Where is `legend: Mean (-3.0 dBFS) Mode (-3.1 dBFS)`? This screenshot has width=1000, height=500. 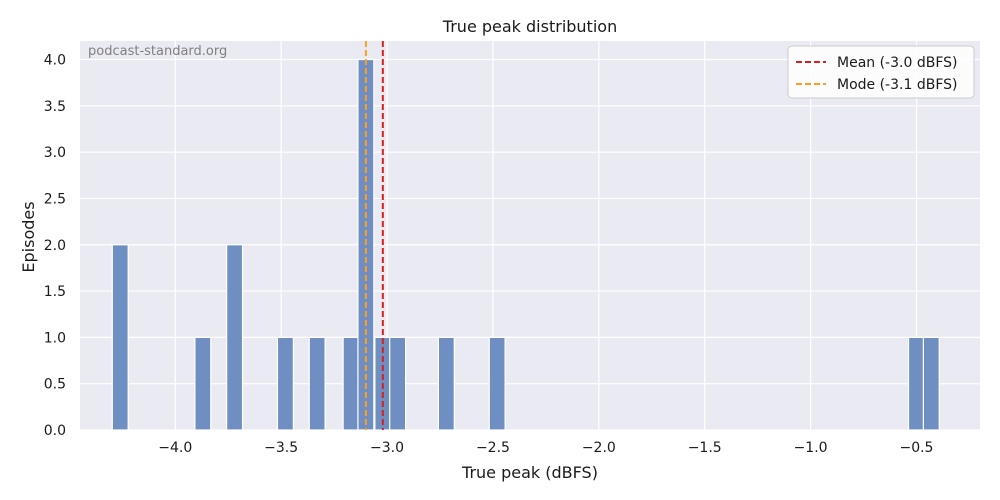 legend: Mean (-3.0 dBFS) Mode (-3.1 dBFS) is located at coordinates (881, 72).